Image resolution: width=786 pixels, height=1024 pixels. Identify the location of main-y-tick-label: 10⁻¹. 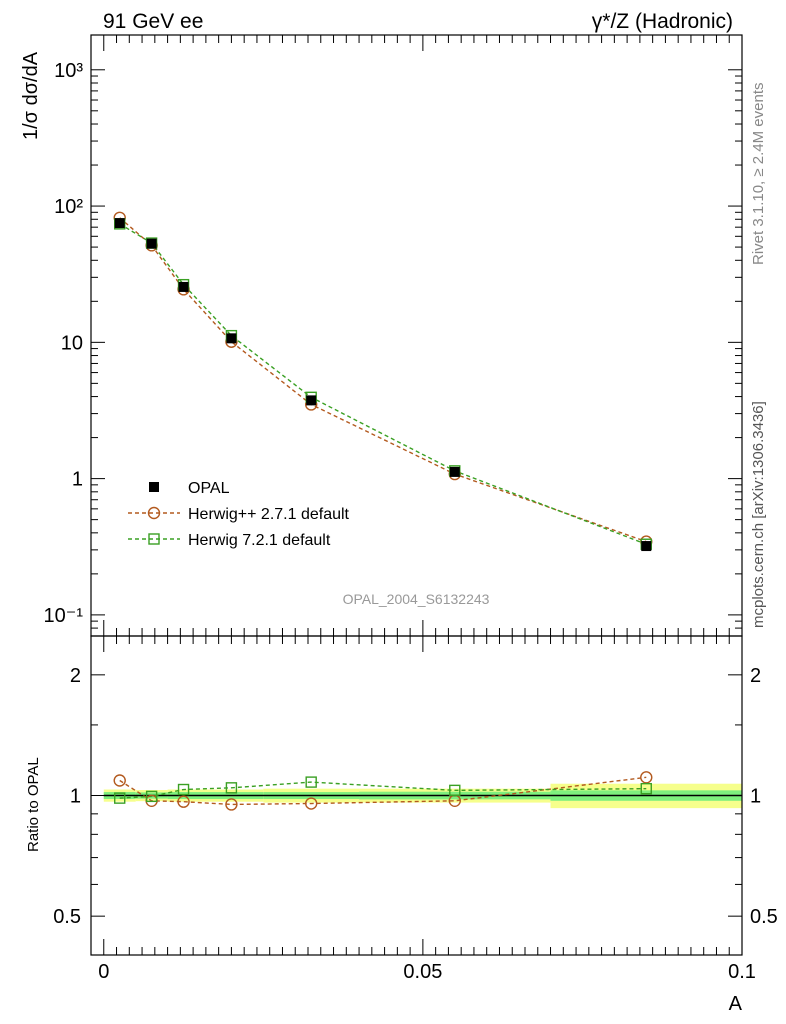
(64, 616).